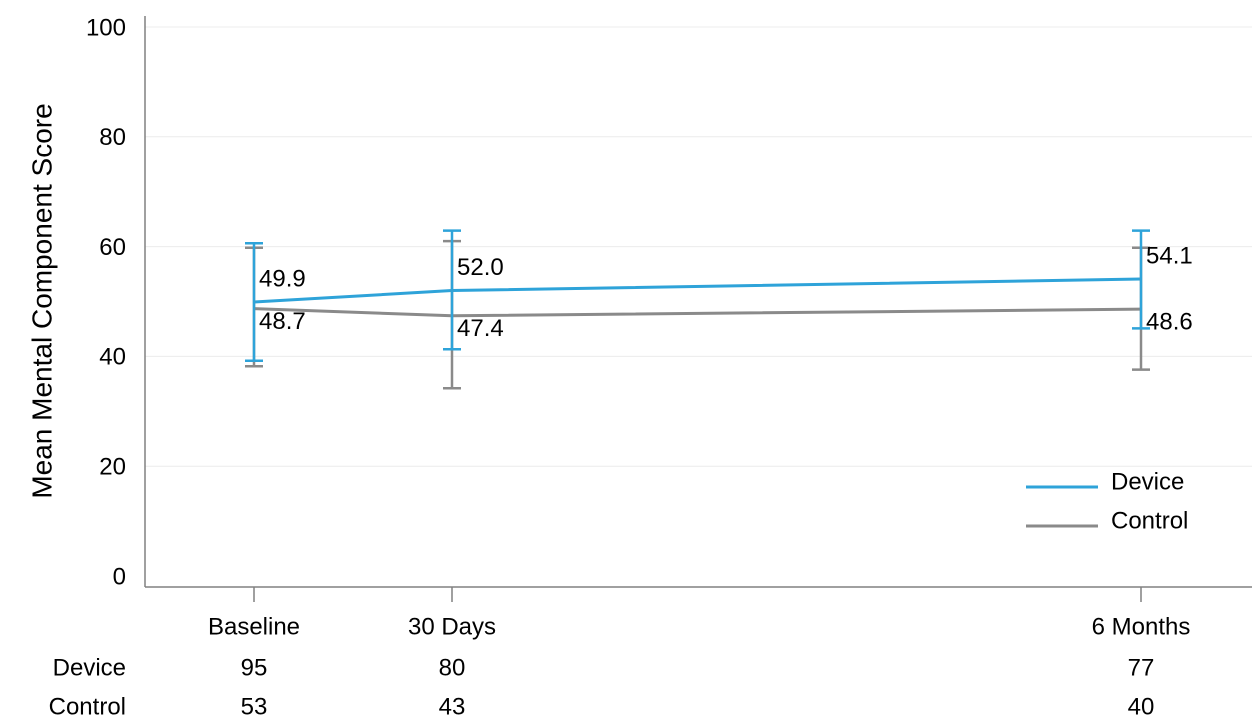 This screenshot has height=727, width=1252. What do you see at coordinates (254, 667) in the screenshot?
I see `count-value-device: 95` at bounding box center [254, 667].